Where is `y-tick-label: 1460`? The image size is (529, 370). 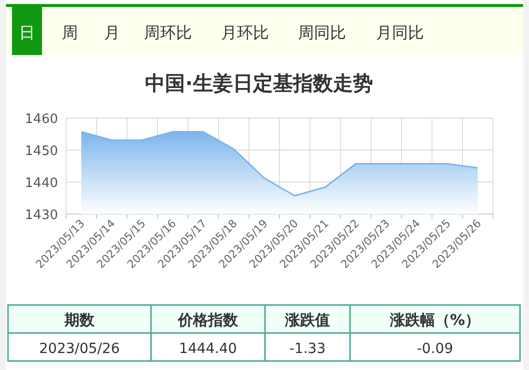
y-tick-label: 1460 is located at coordinates (41, 119).